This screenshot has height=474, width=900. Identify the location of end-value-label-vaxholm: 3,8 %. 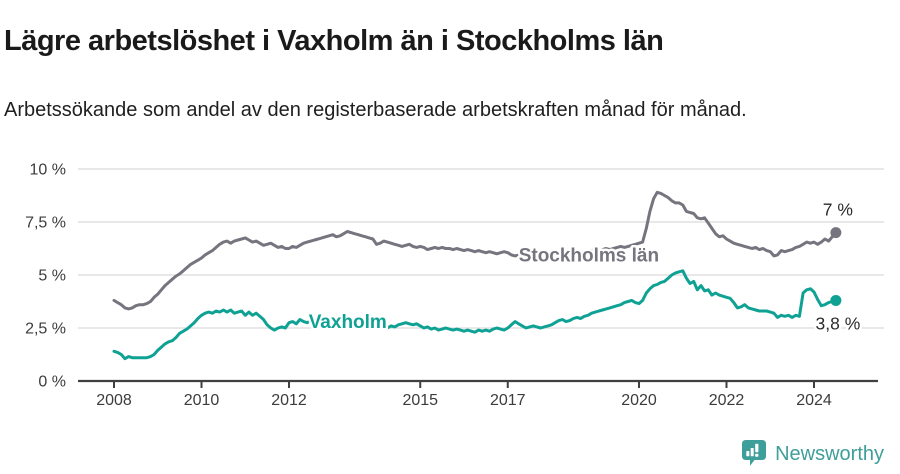
(838, 323).